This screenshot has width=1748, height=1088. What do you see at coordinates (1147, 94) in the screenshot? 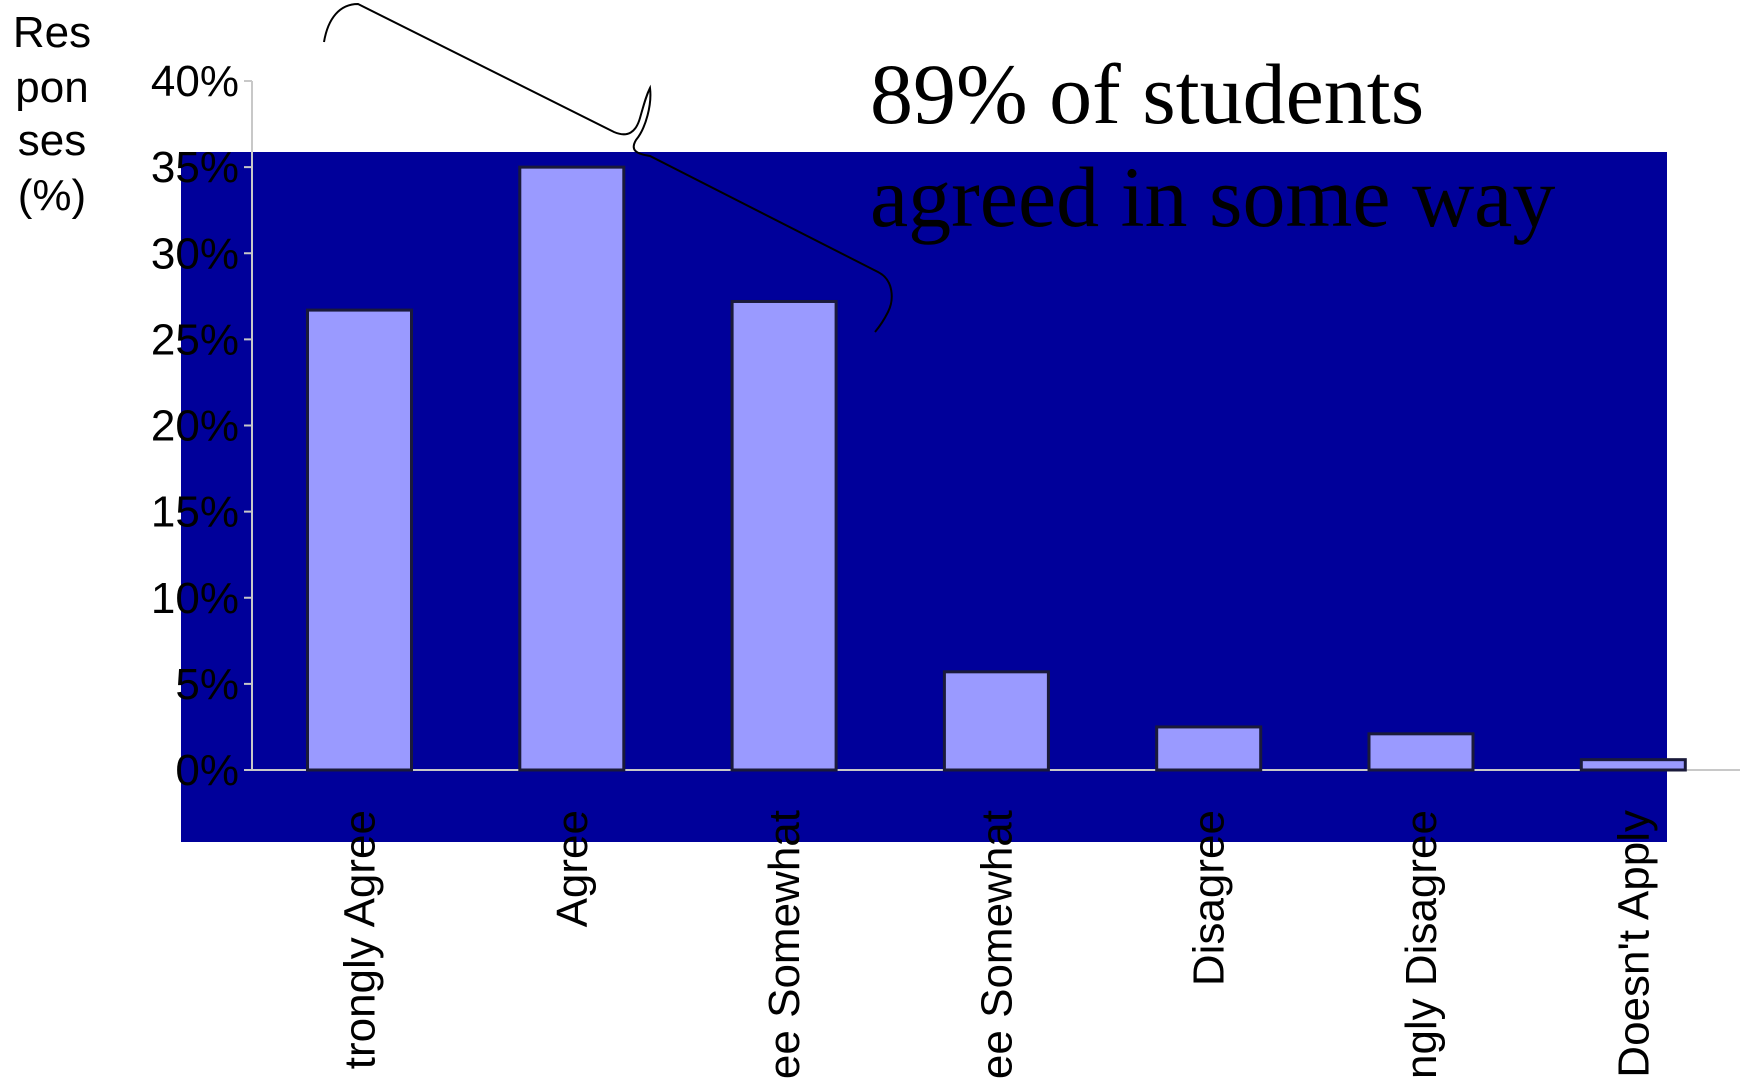
I see `annotation-line: 89% of students` at bounding box center [1147, 94].